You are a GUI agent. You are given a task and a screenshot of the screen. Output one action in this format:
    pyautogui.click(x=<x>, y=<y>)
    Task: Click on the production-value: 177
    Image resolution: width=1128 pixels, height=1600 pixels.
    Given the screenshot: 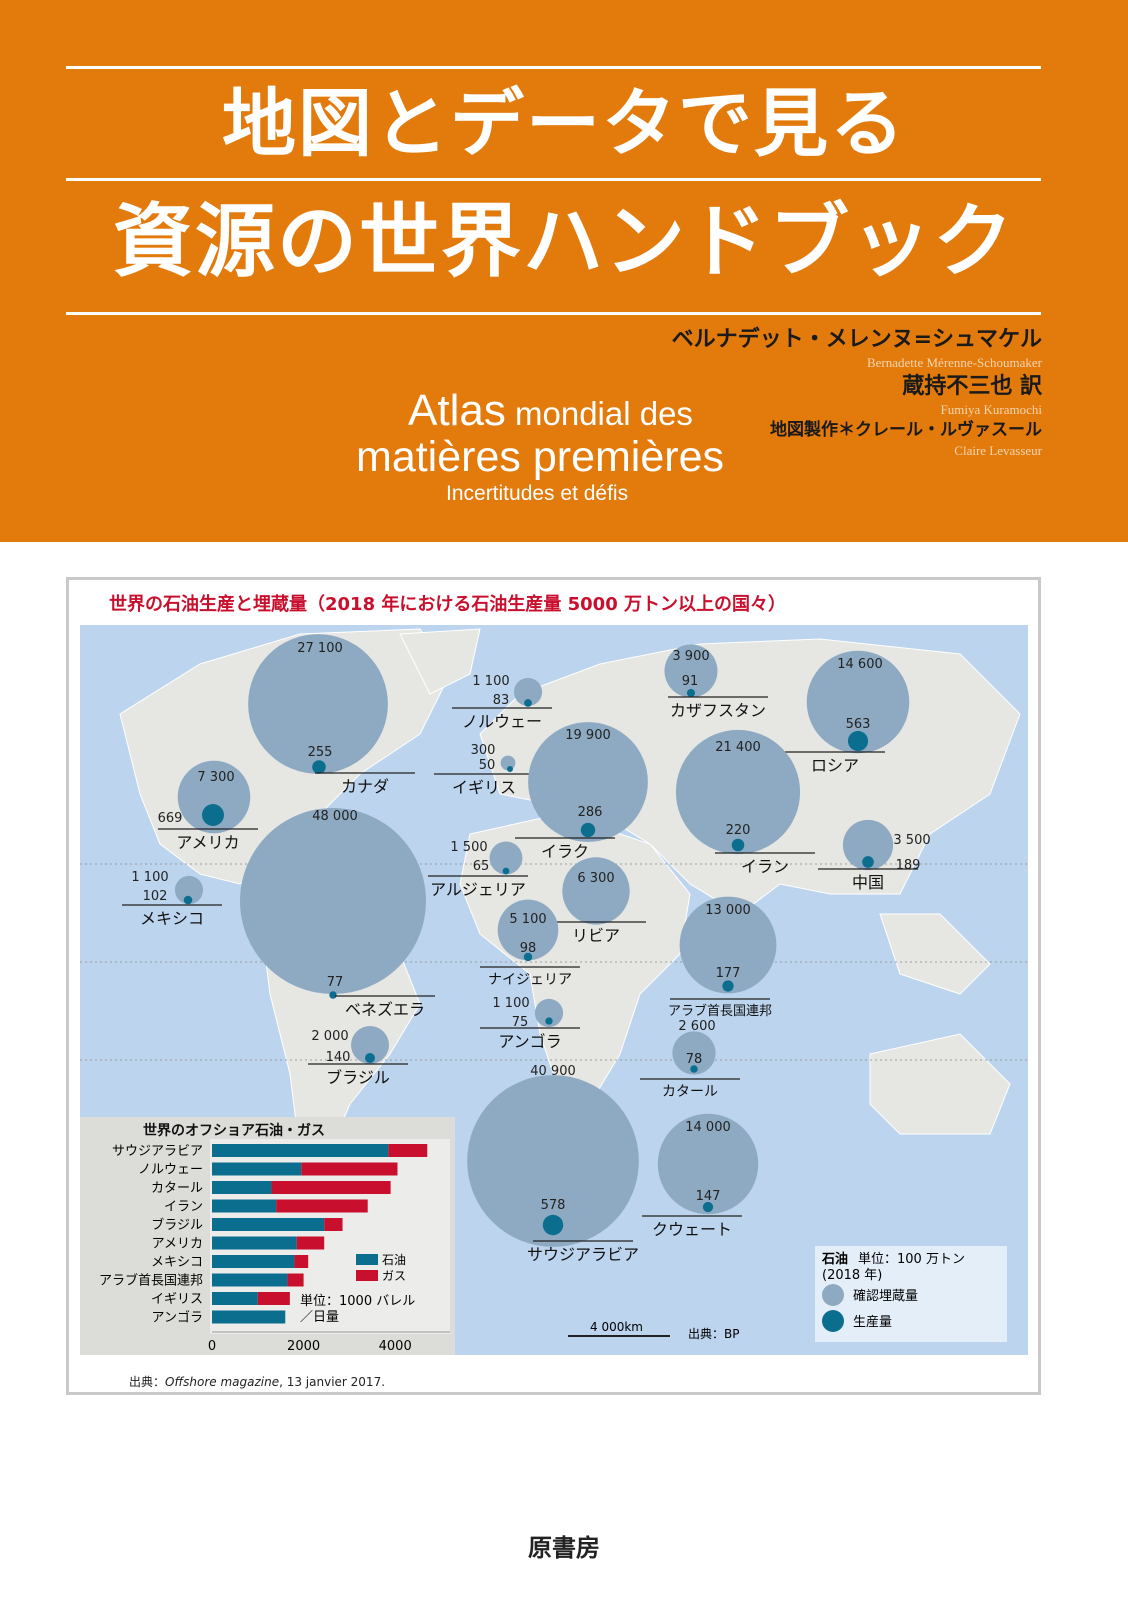 What is the action you would take?
    pyautogui.click(x=728, y=973)
    